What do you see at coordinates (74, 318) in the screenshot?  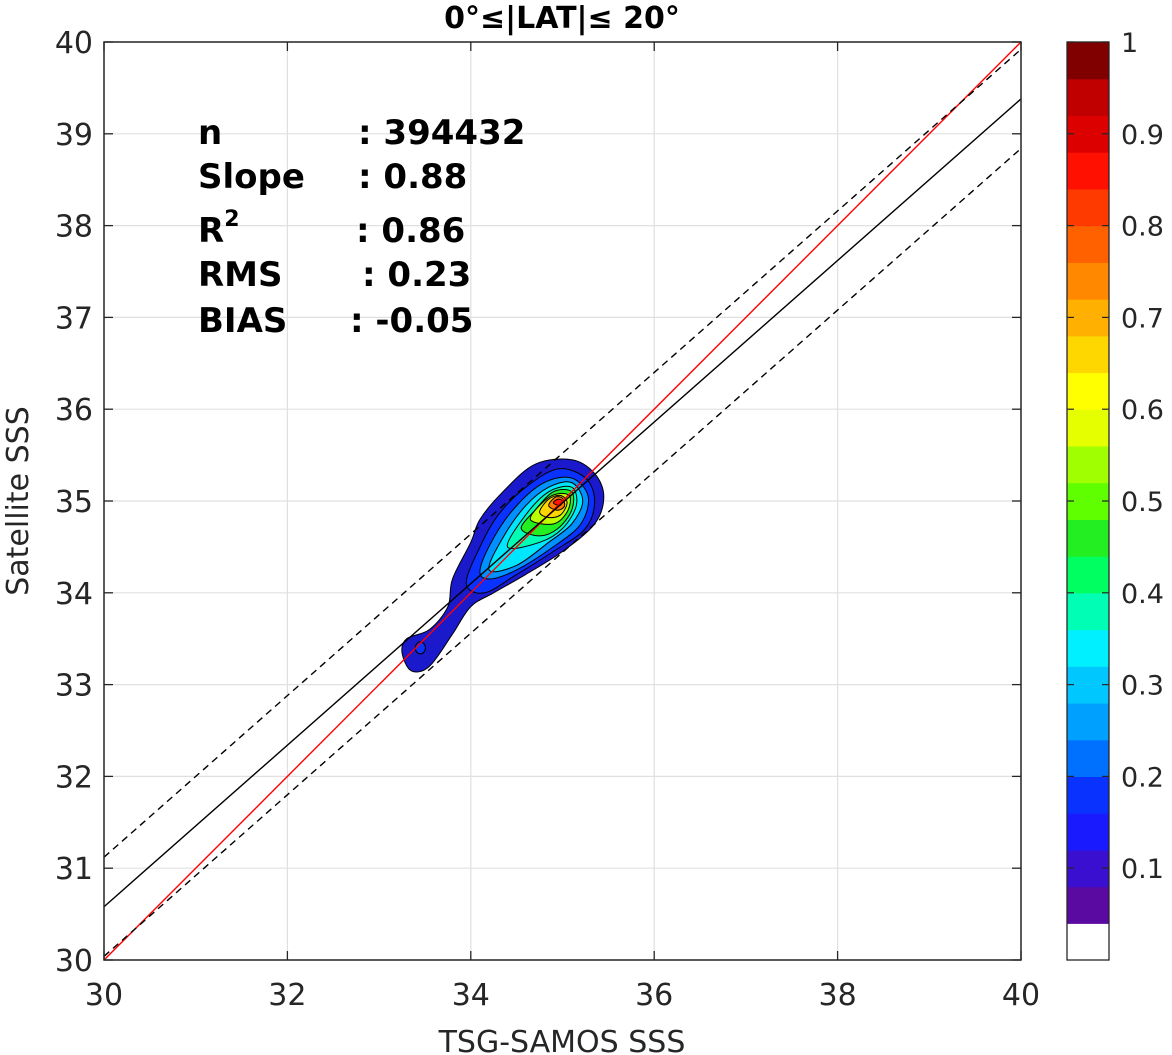 I see `y-tick-label: 37` at bounding box center [74, 318].